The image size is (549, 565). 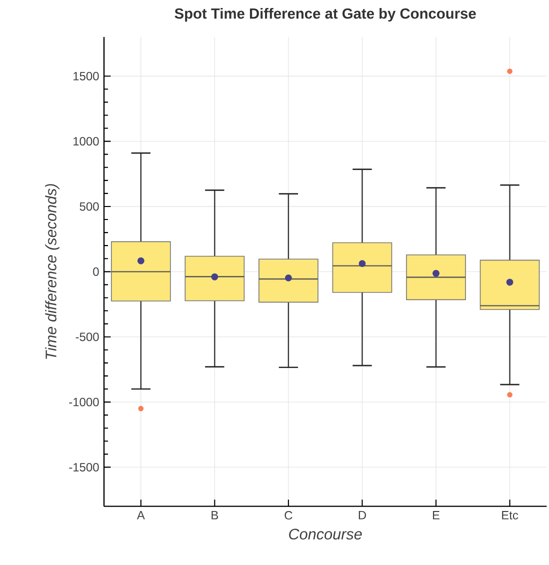 I want to click on x-tick-label: C, so click(x=288, y=515).